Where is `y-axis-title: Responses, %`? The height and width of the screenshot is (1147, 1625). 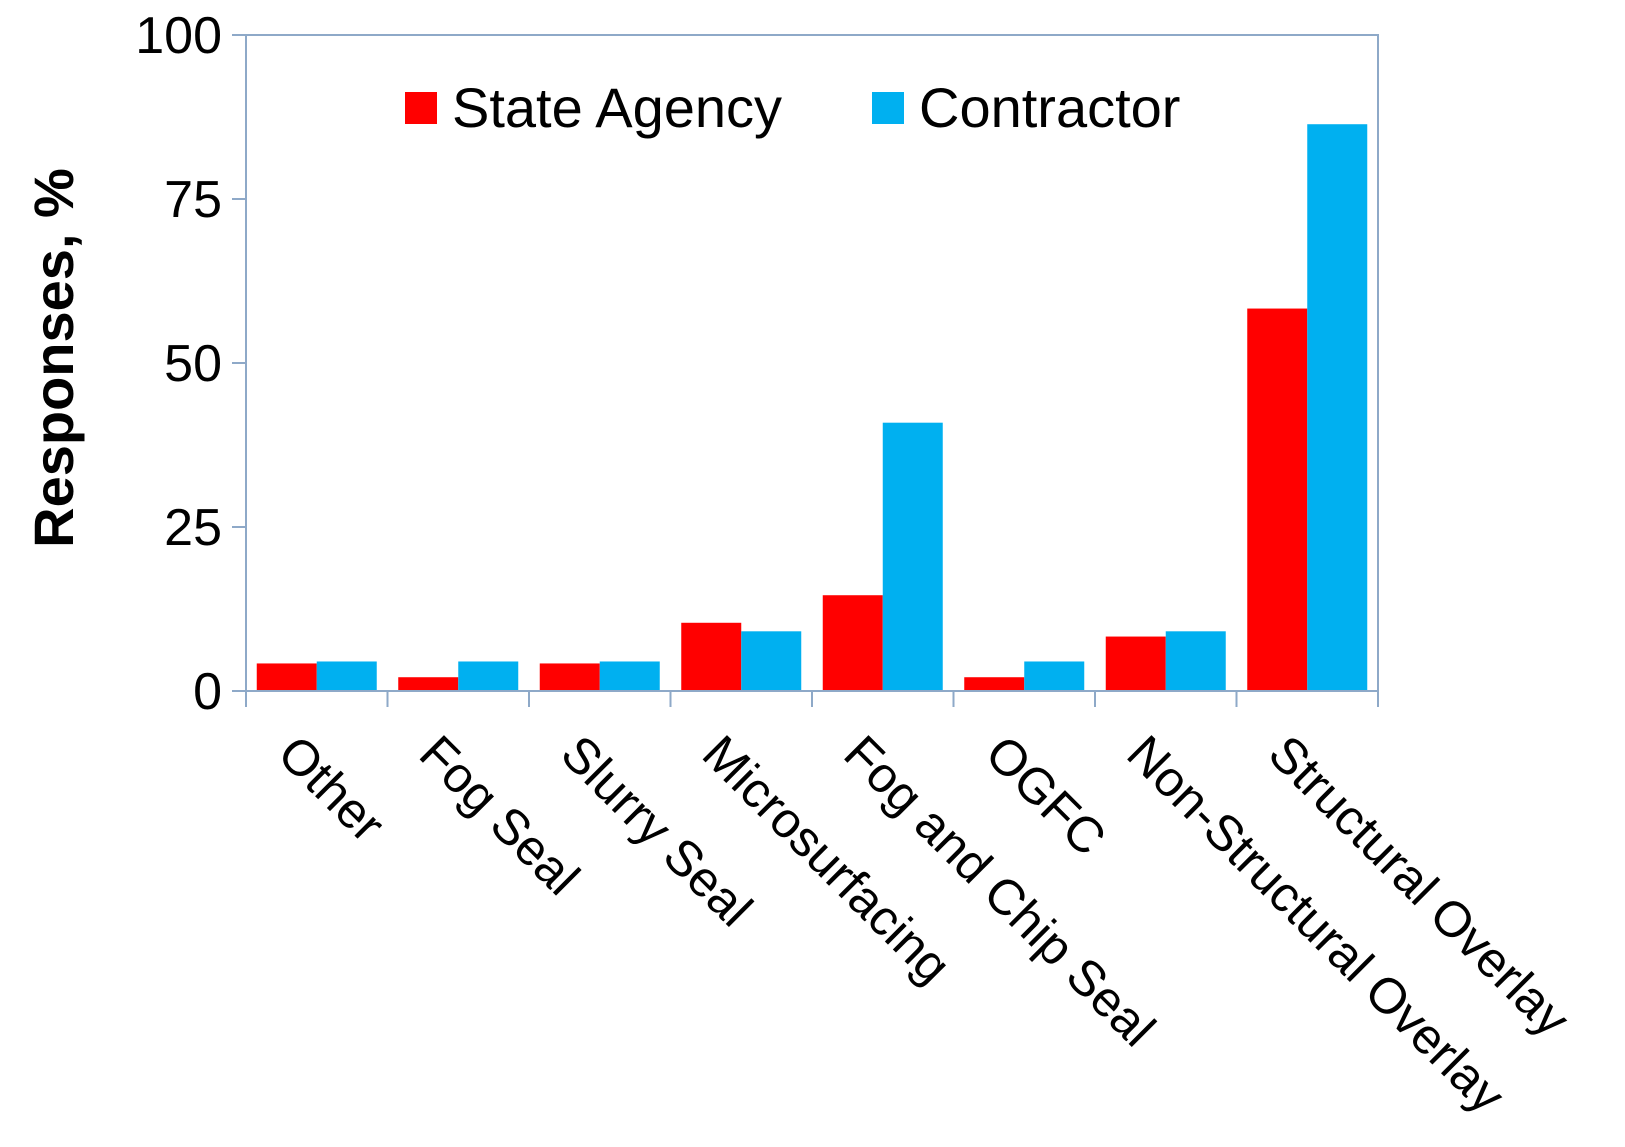 y-axis-title: Responses, % is located at coordinates (53, 358).